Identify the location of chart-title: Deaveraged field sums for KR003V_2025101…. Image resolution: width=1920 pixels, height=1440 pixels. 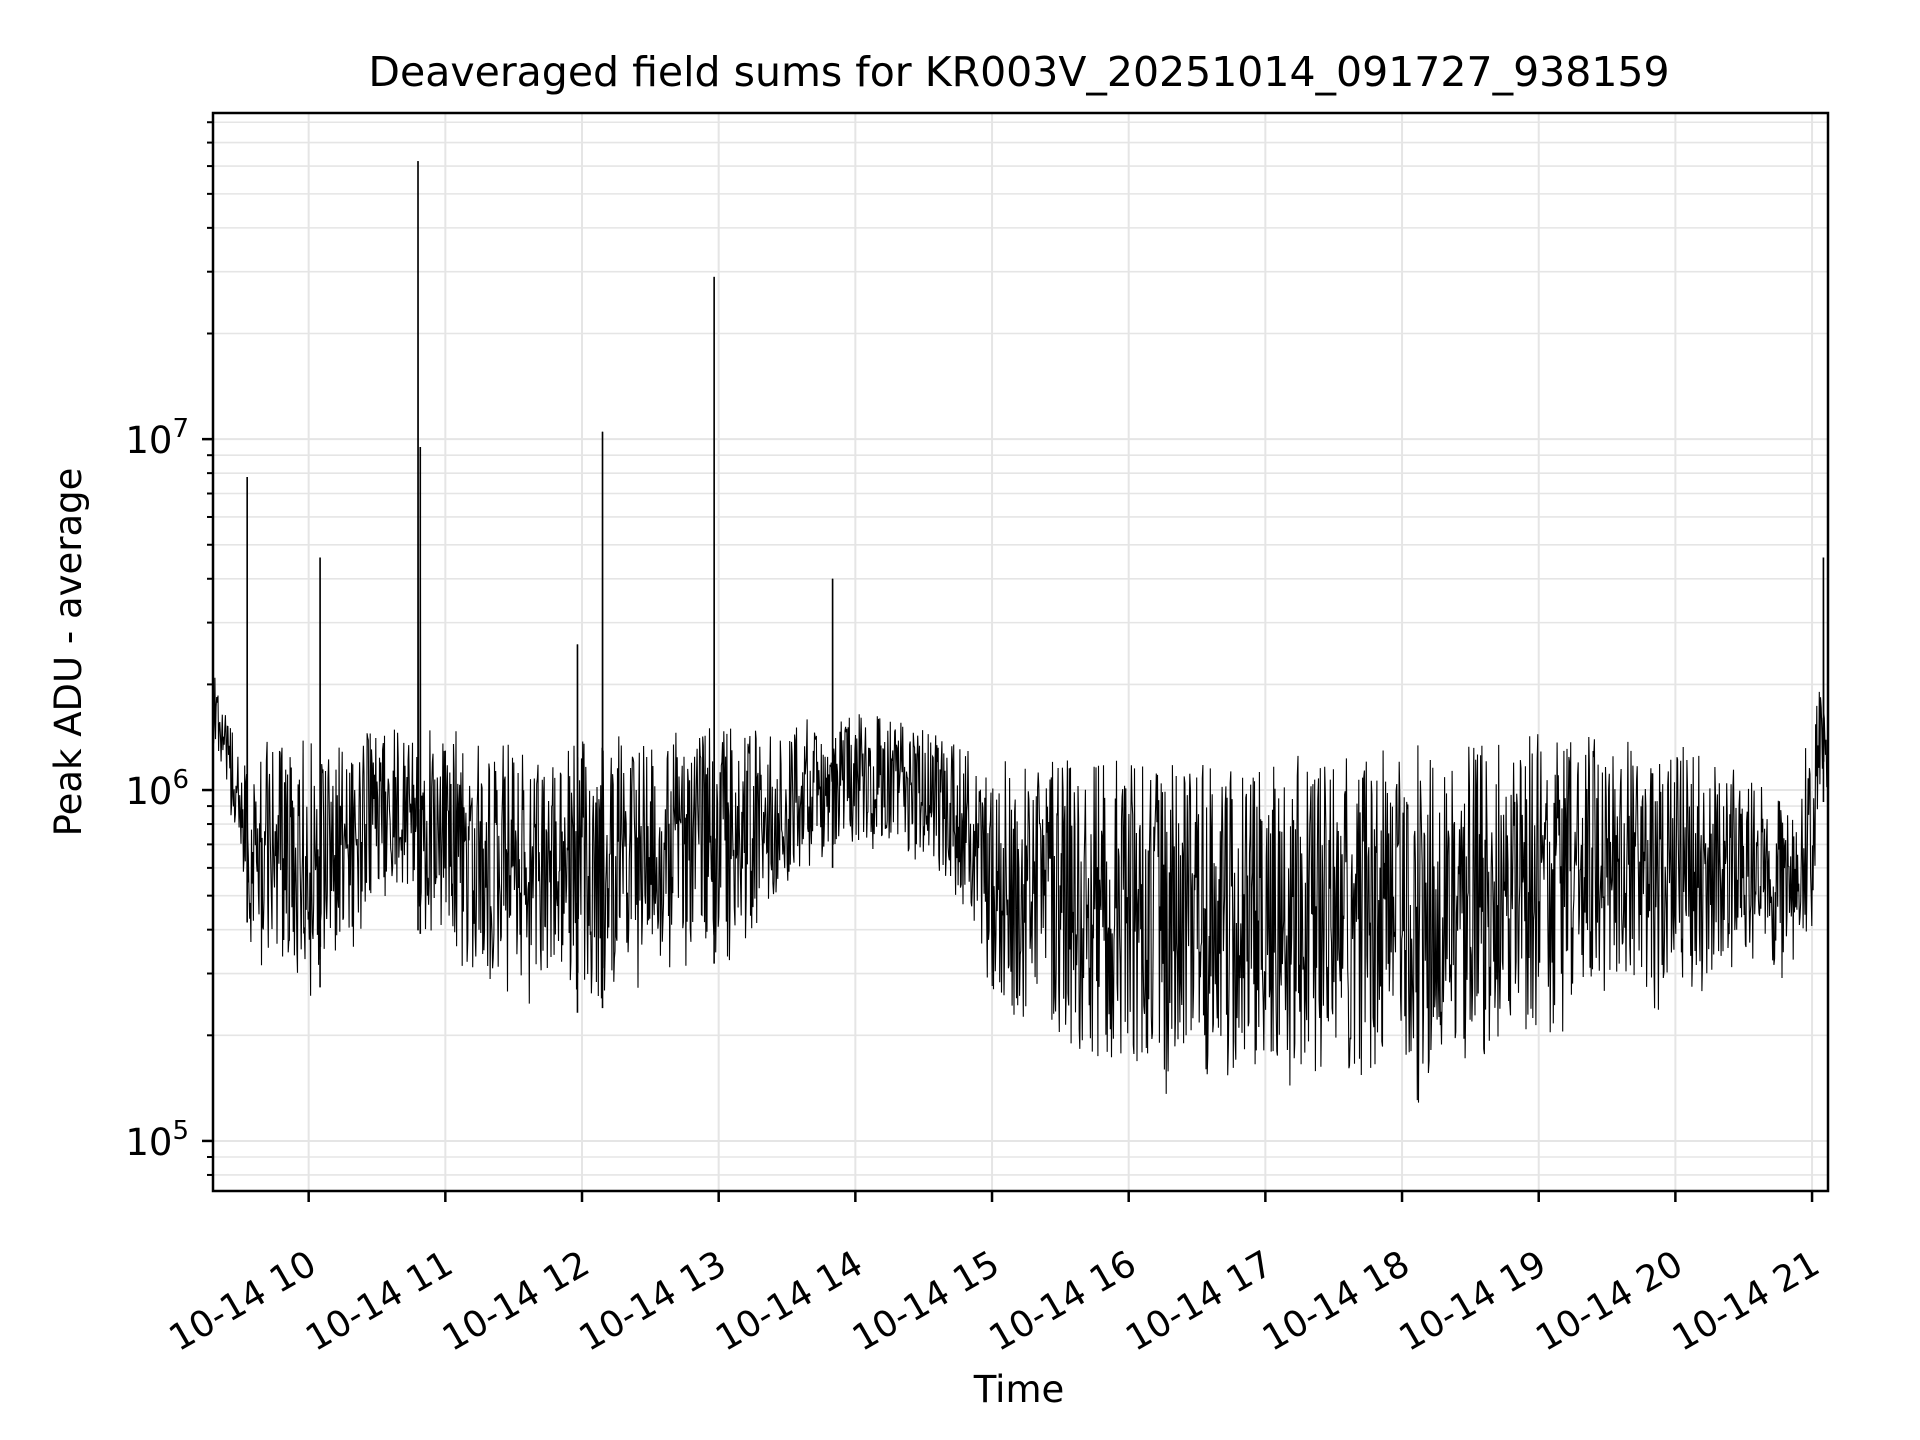
(1018, 72).